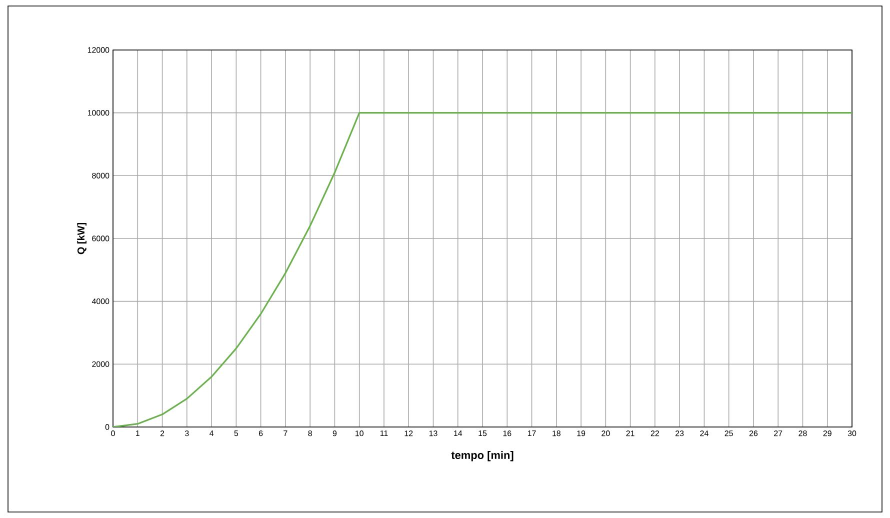  What do you see at coordinates (482, 456) in the screenshot?
I see `x-axis-title: tempo [min]` at bounding box center [482, 456].